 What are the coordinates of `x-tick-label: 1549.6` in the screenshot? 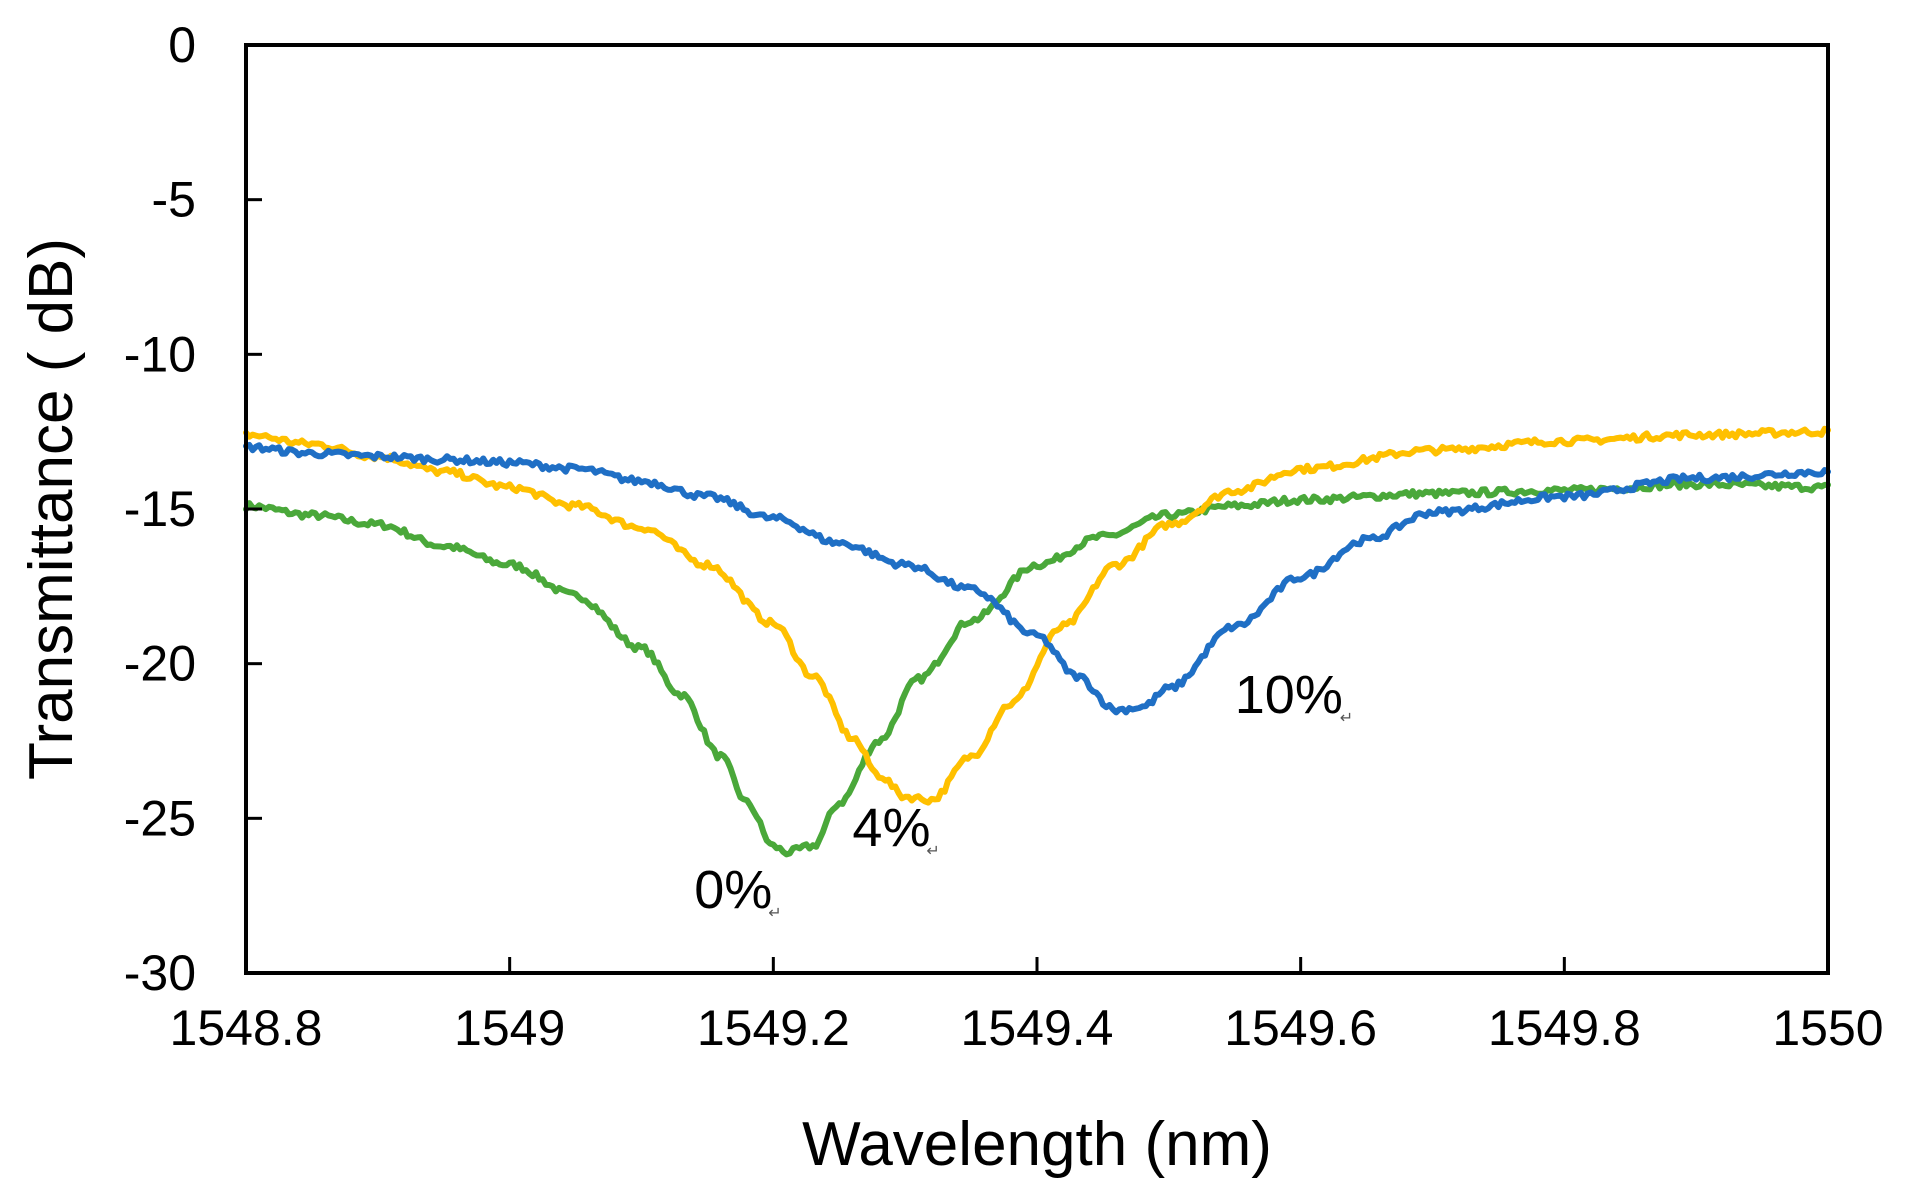 It's located at (1300, 1028).